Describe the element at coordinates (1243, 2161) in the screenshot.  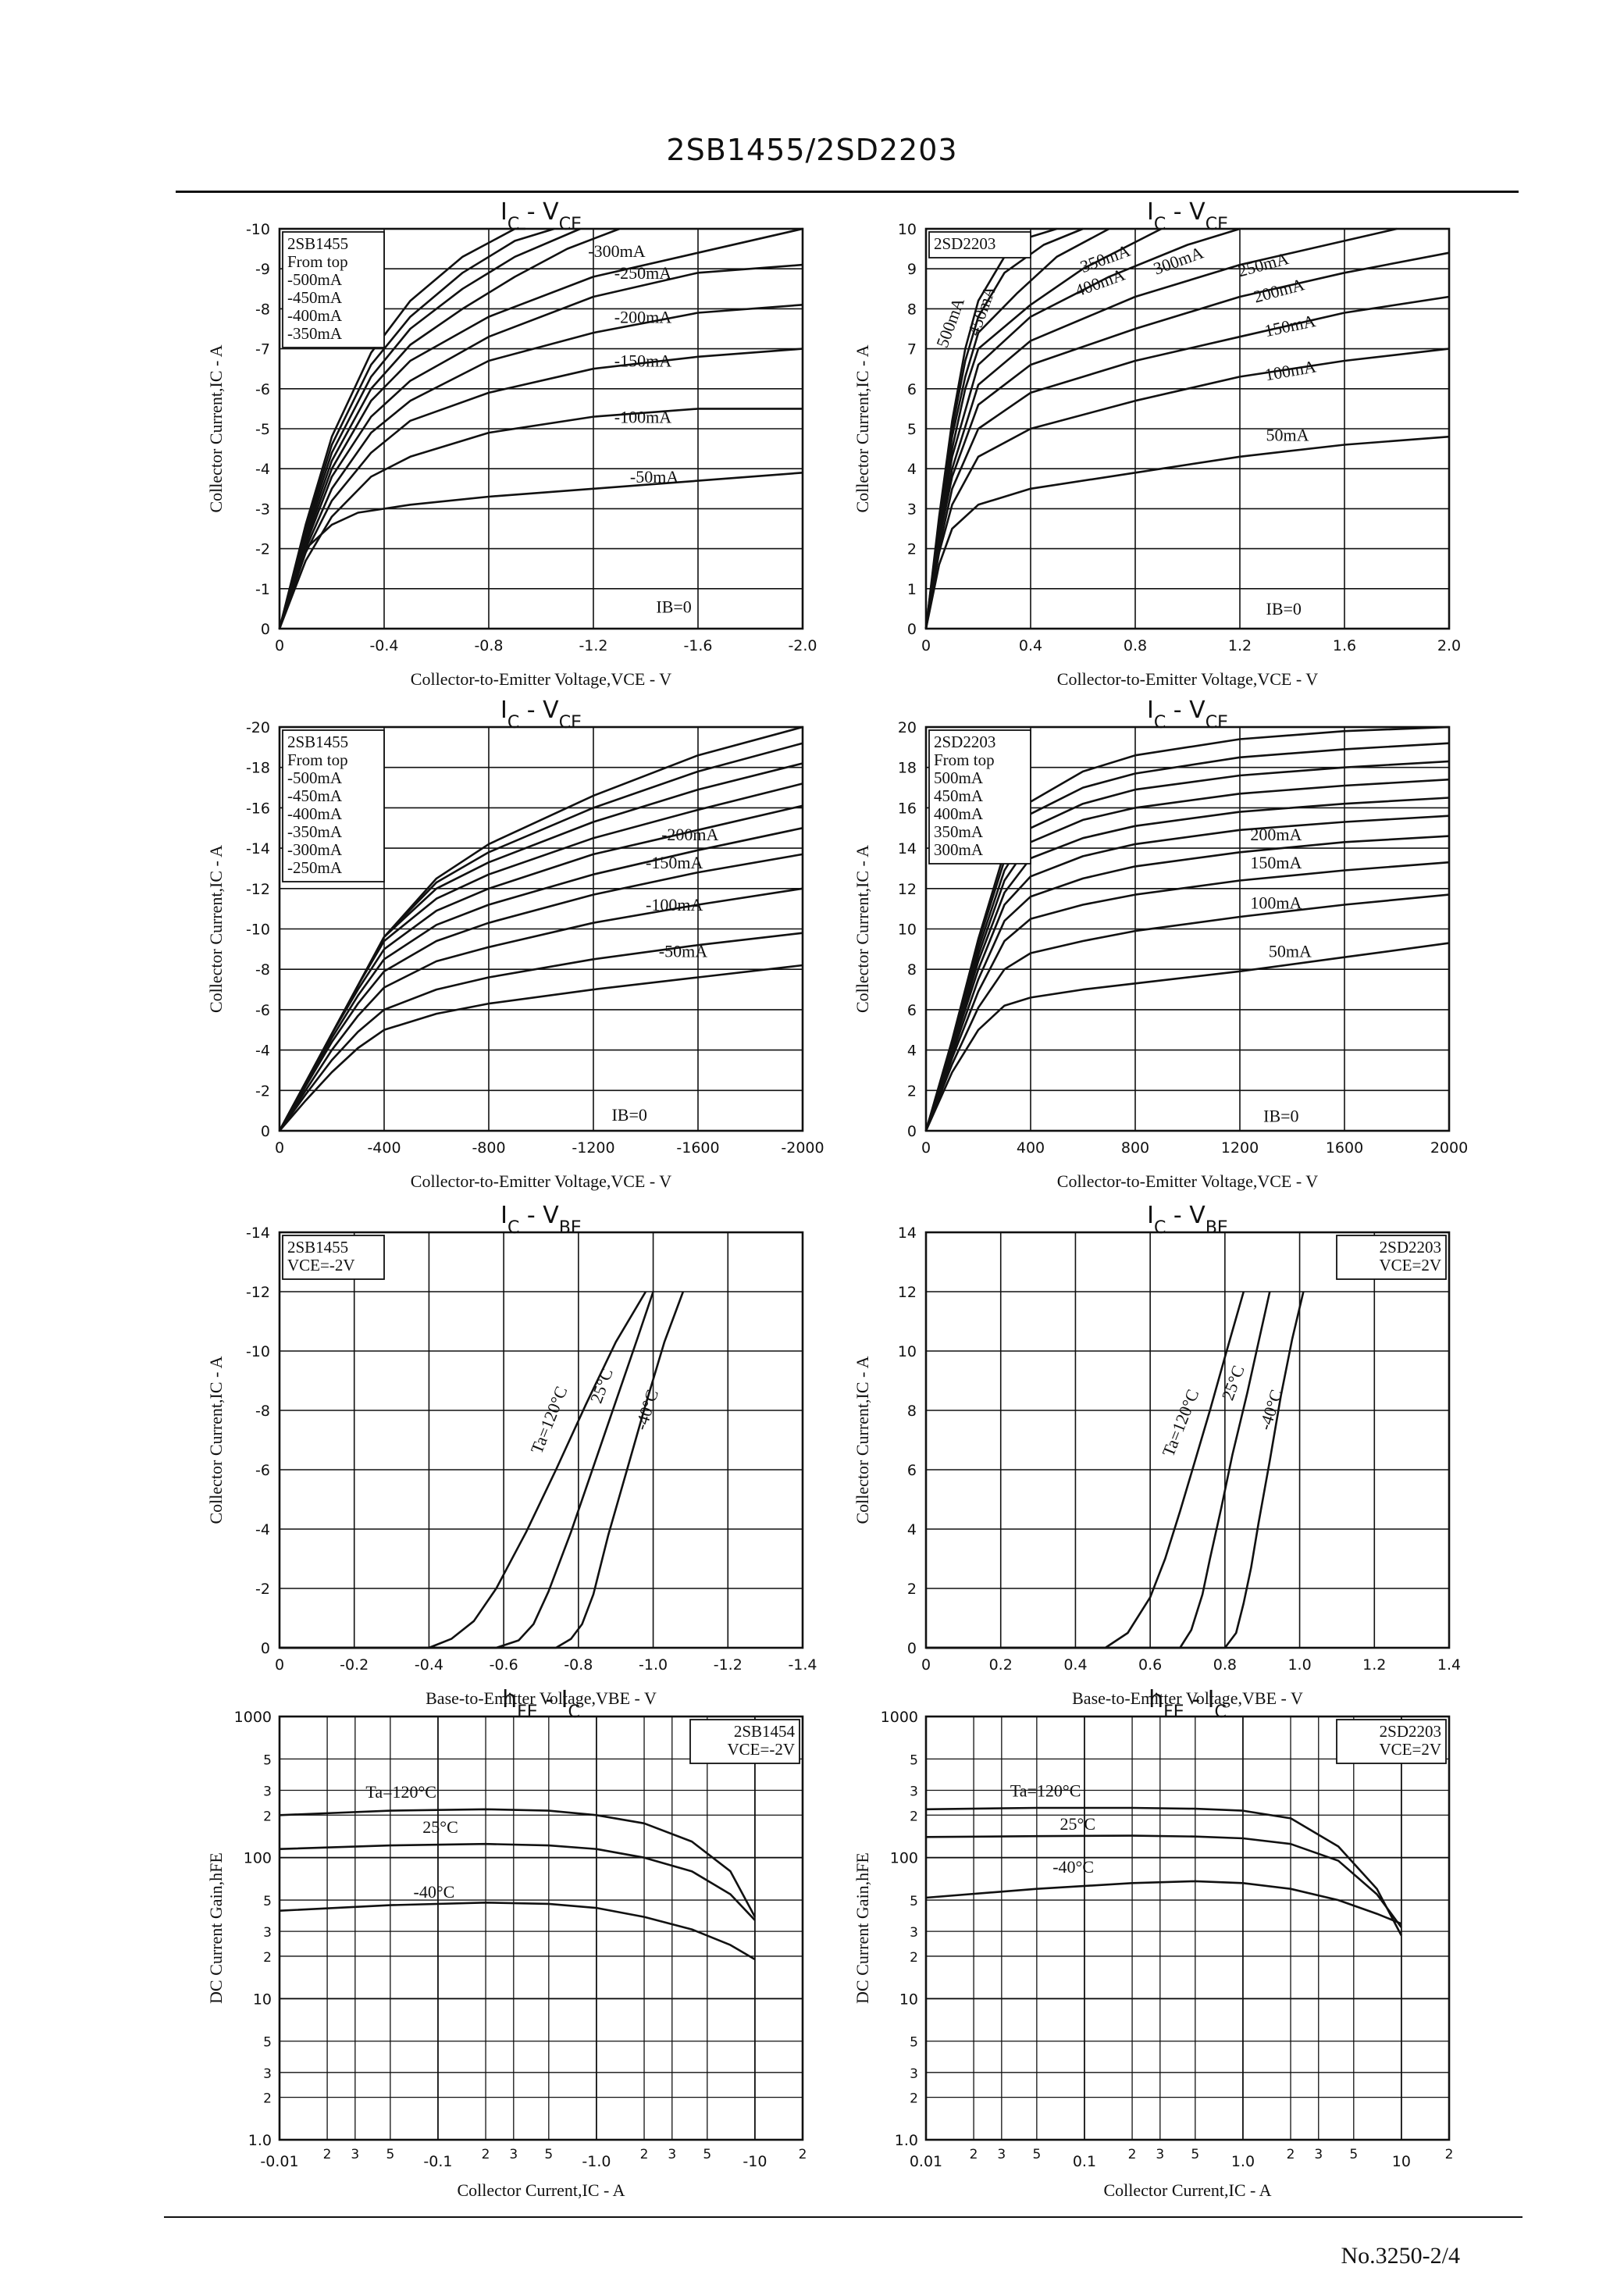
I see `x-tick-label: 1.0` at that location.